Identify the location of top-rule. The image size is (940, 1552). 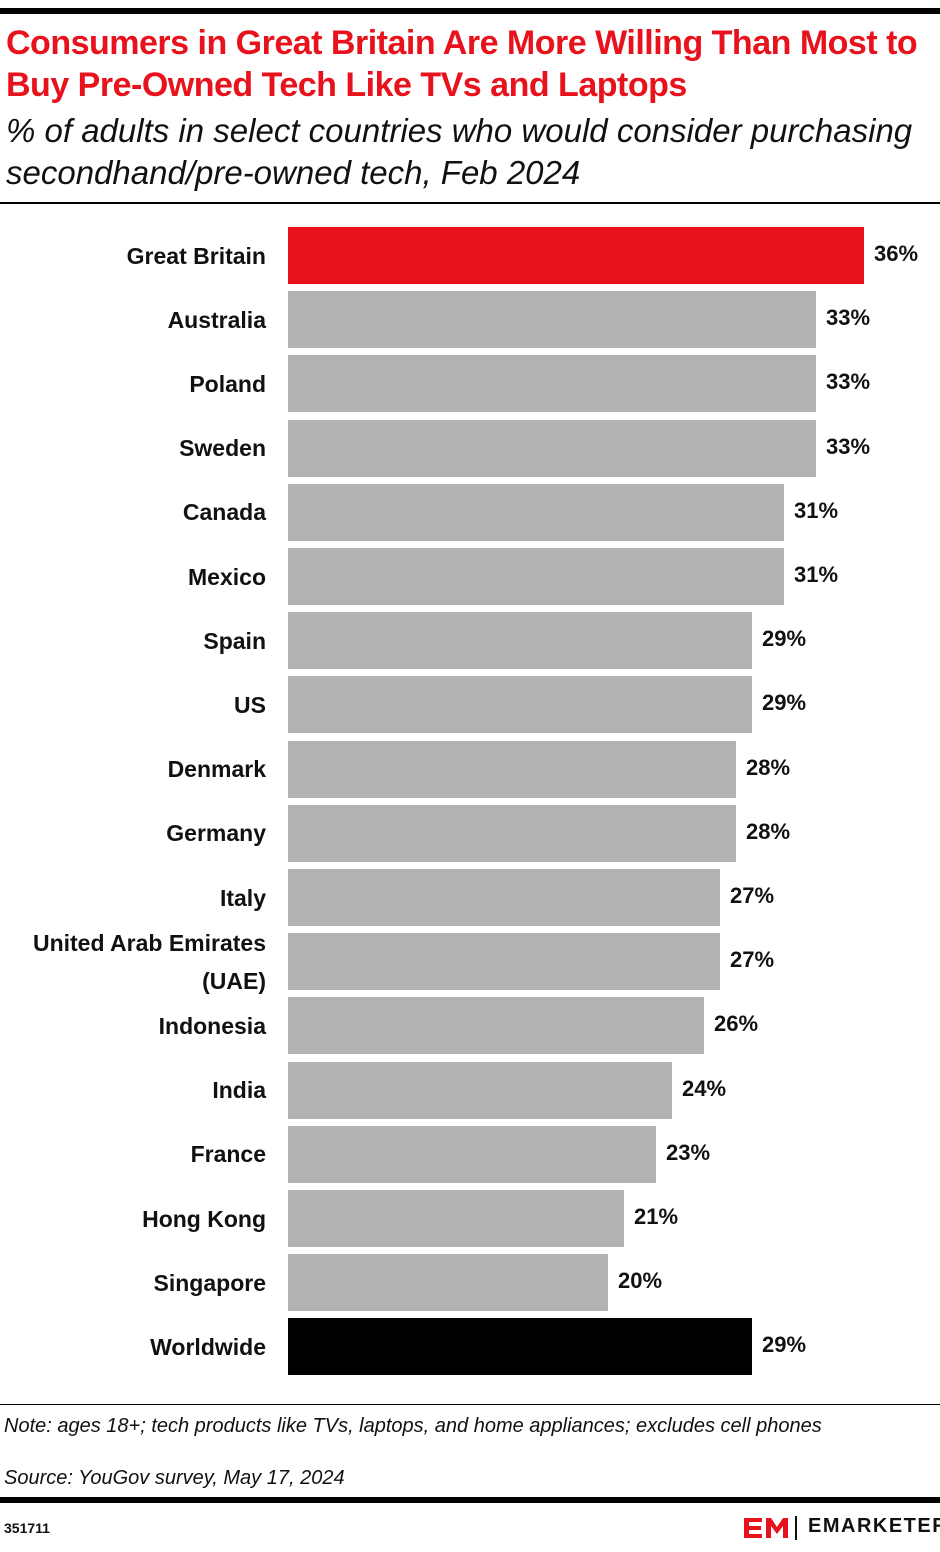
(470, 11).